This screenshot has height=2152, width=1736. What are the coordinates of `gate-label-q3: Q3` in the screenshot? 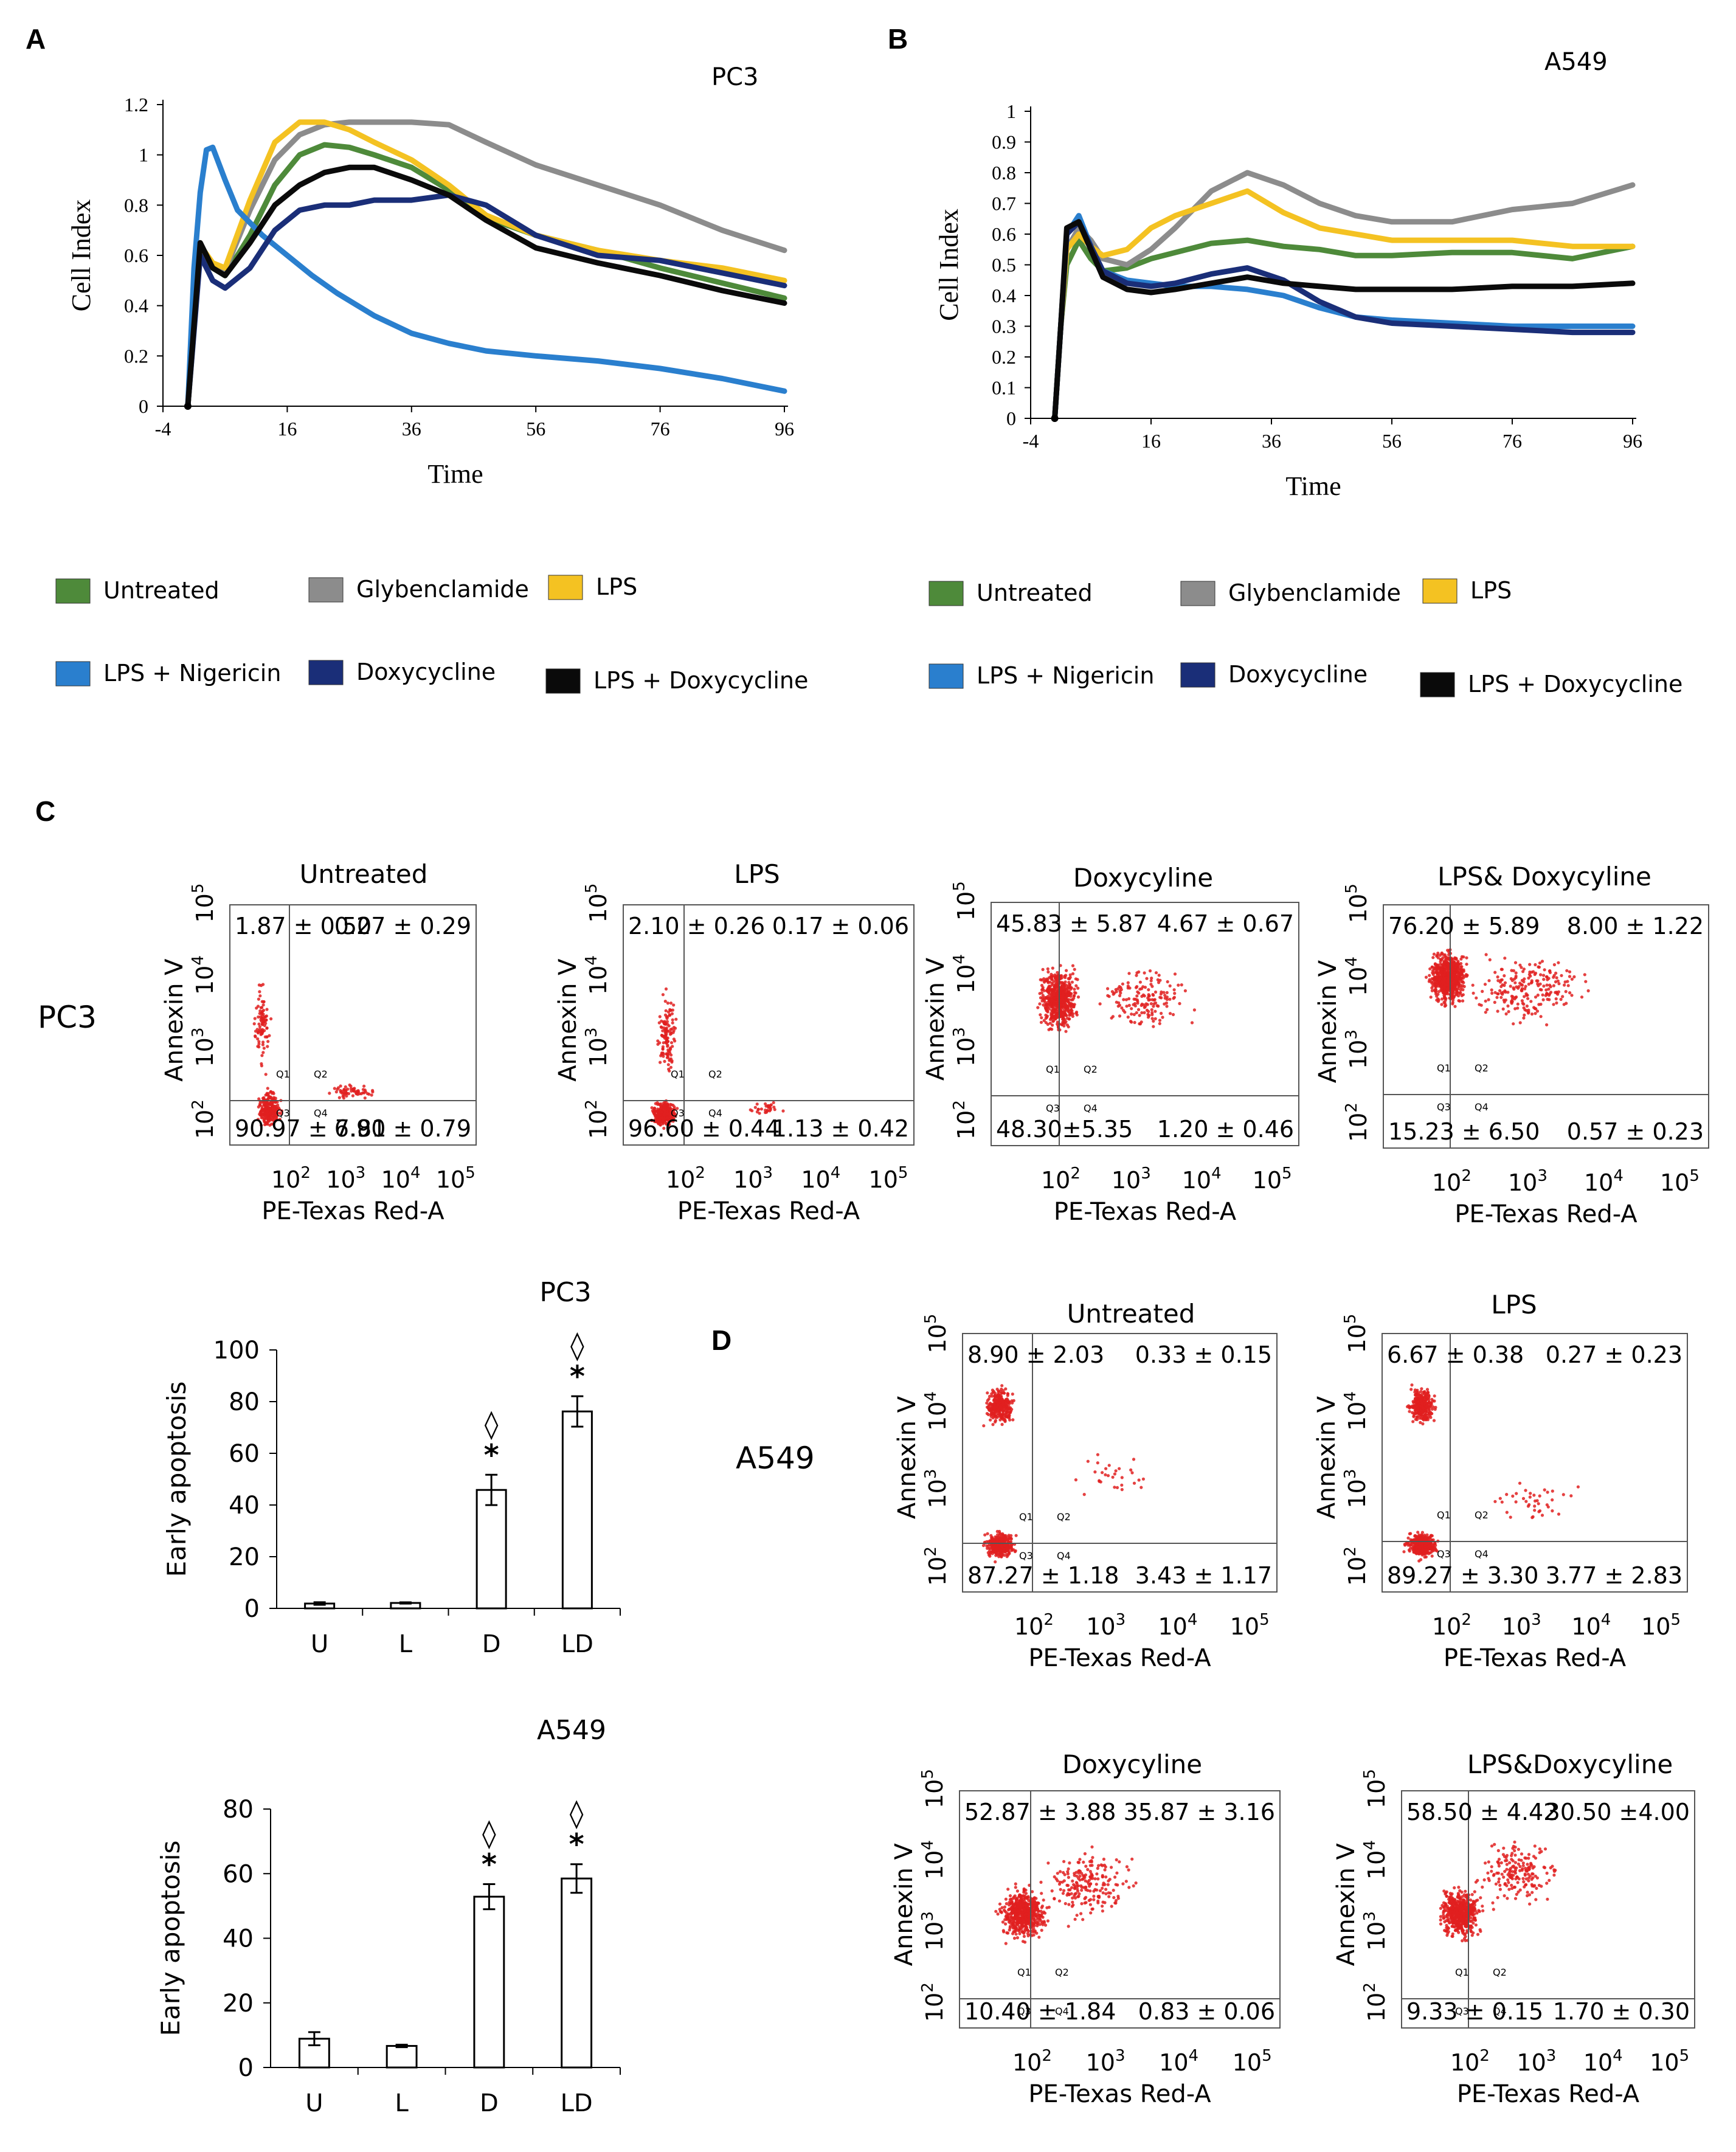 It's located at (1026, 1556).